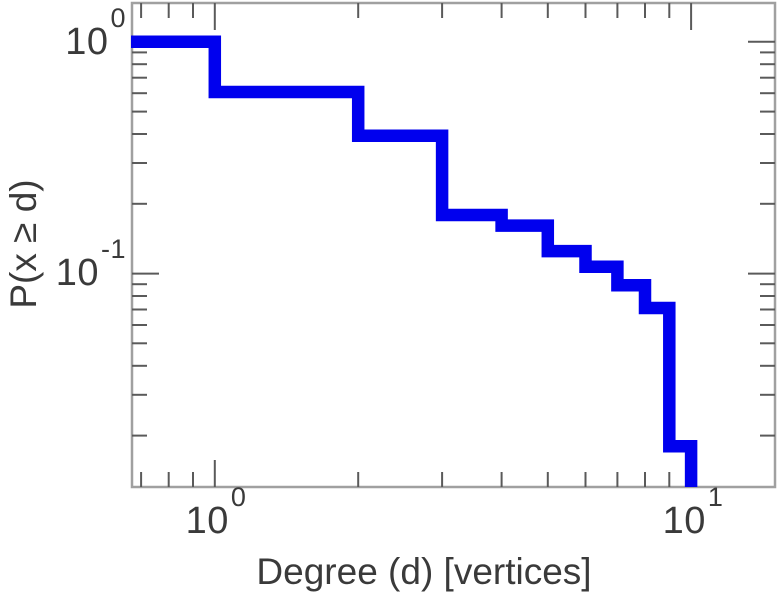 The height and width of the screenshot is (600, 777). What do you see at coordinates (118, 18) in the screenshot?
I see `y-tick-exponent: 0` at bounding box center [118, 18].